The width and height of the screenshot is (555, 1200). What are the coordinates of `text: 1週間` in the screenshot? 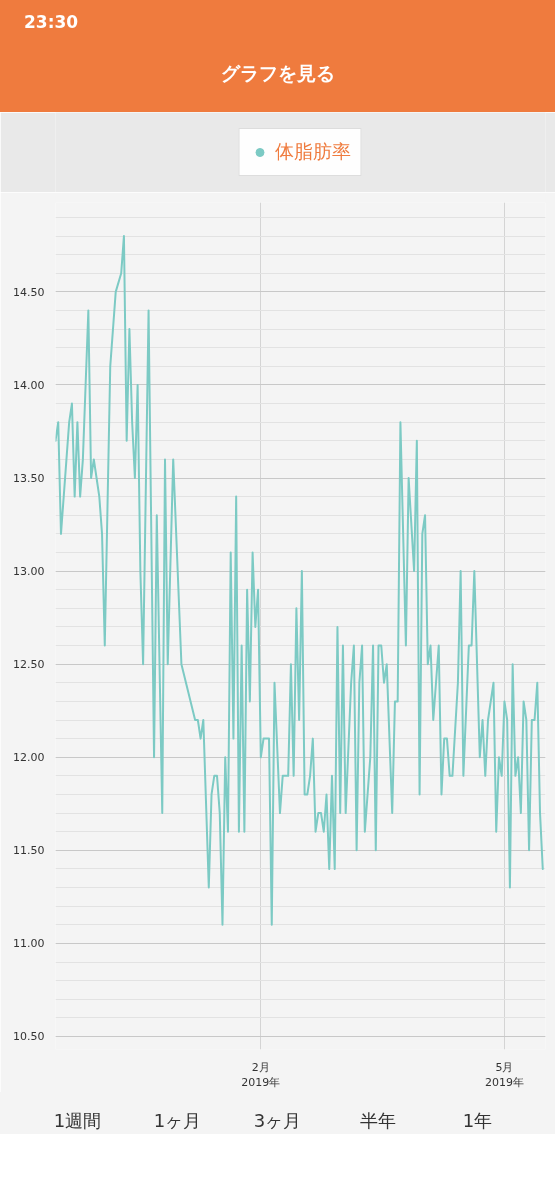 It's located at (77, 1121).